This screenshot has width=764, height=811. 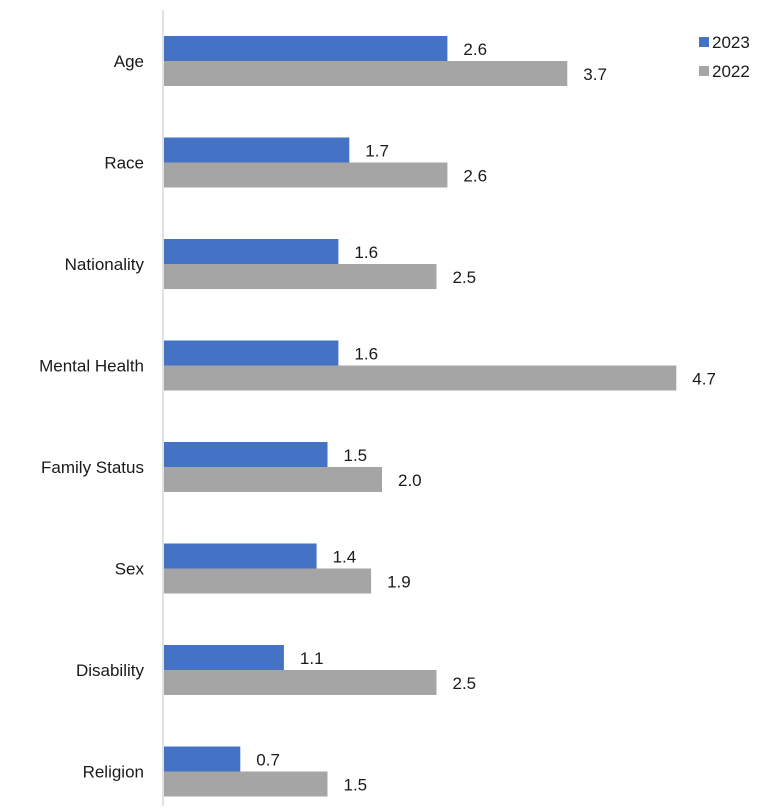 What do you see at coordinates (356, 785) in the screenshot?
I see `value-label-2022-religion: 1.5` at bounding box center [356, 785].